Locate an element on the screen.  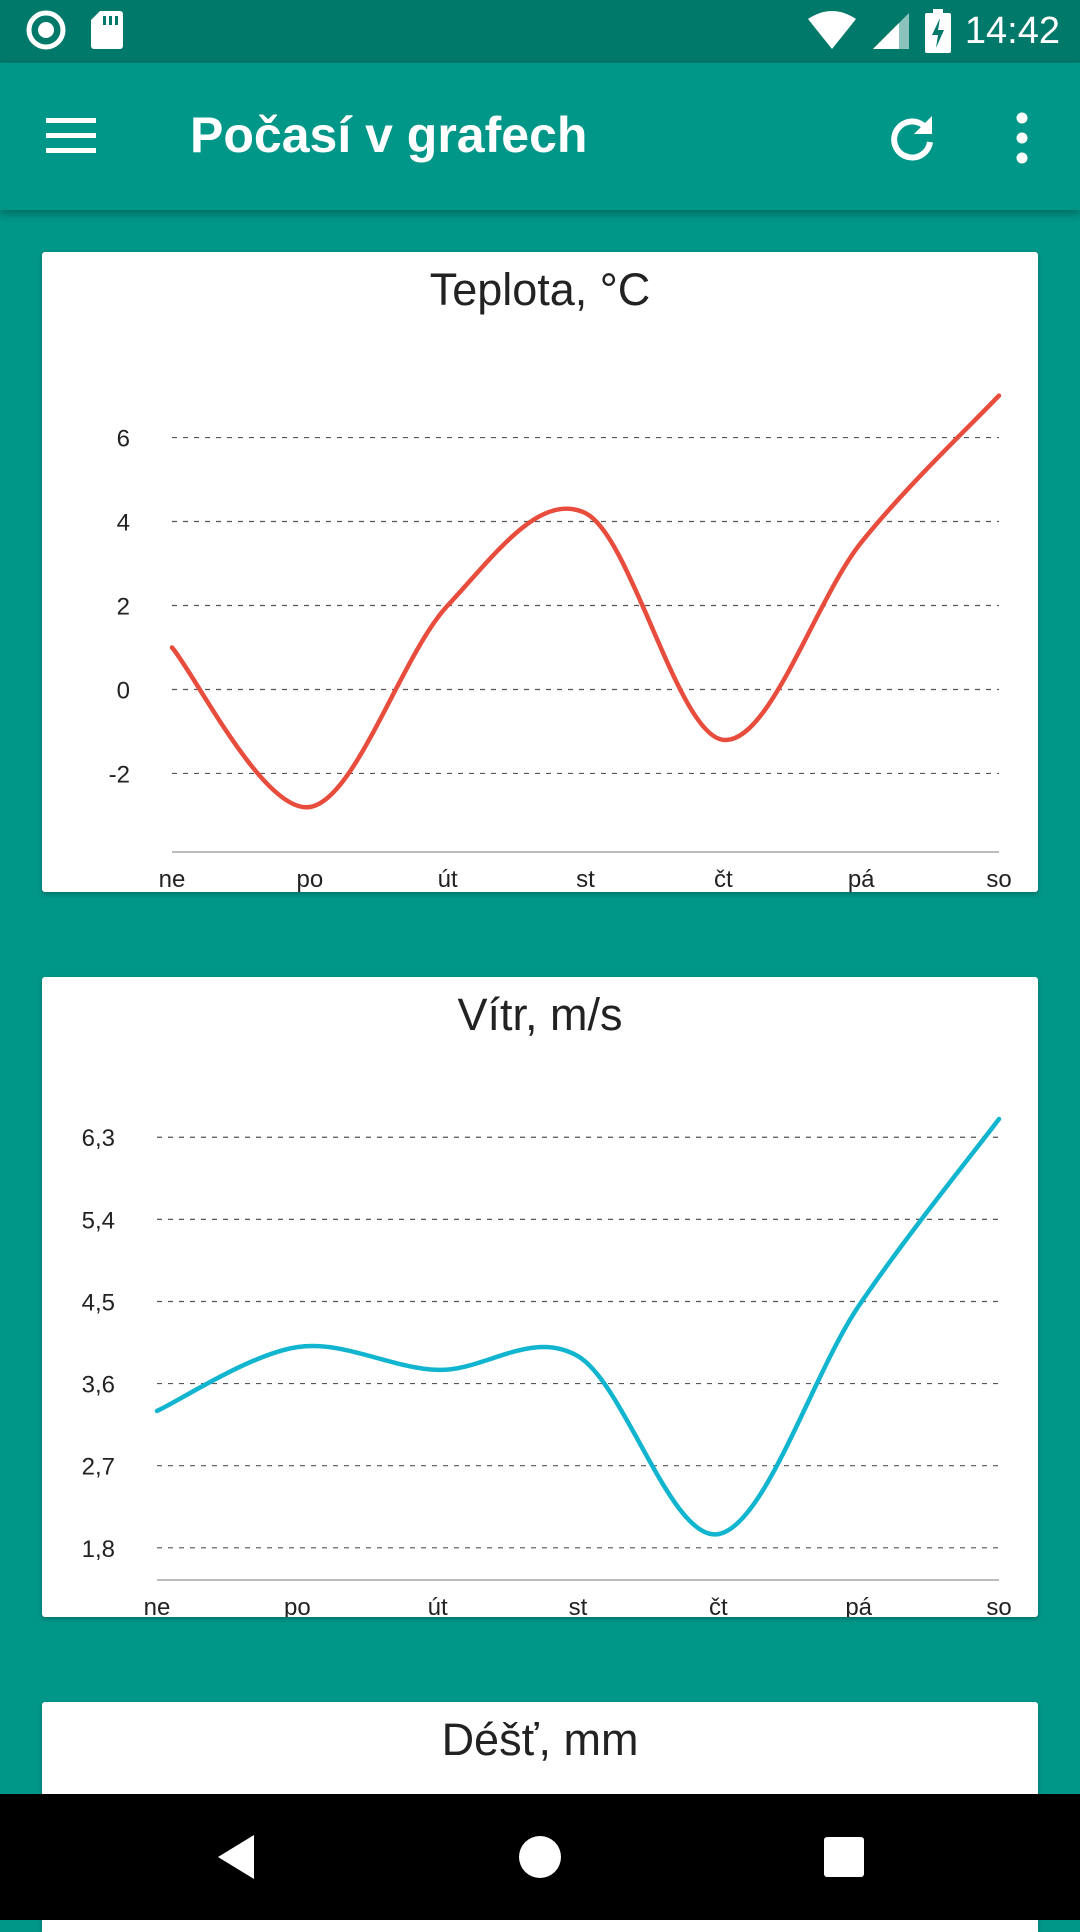
temperature-y-tick-label: 4 is located at coordinates (123, 523).